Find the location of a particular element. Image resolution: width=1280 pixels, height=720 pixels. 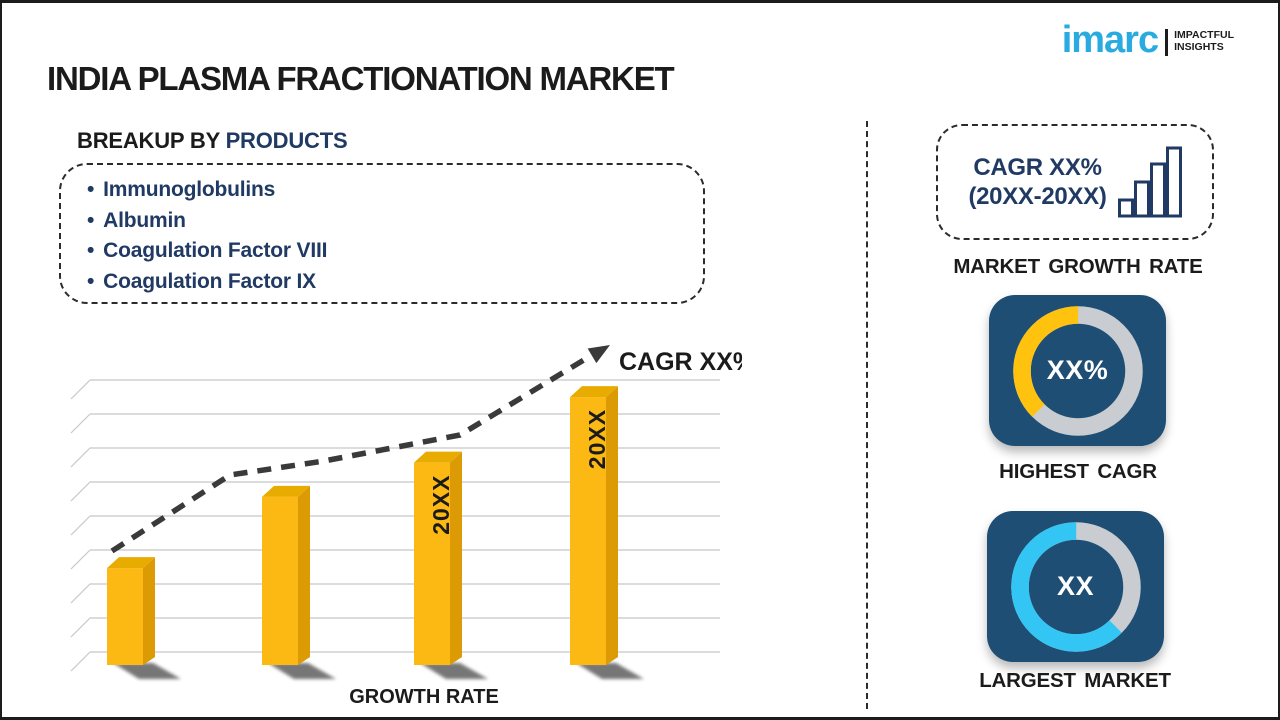

page-title: INDIA PLASMA FRACTIONATION MARKET is located at coordinates (361, 78).